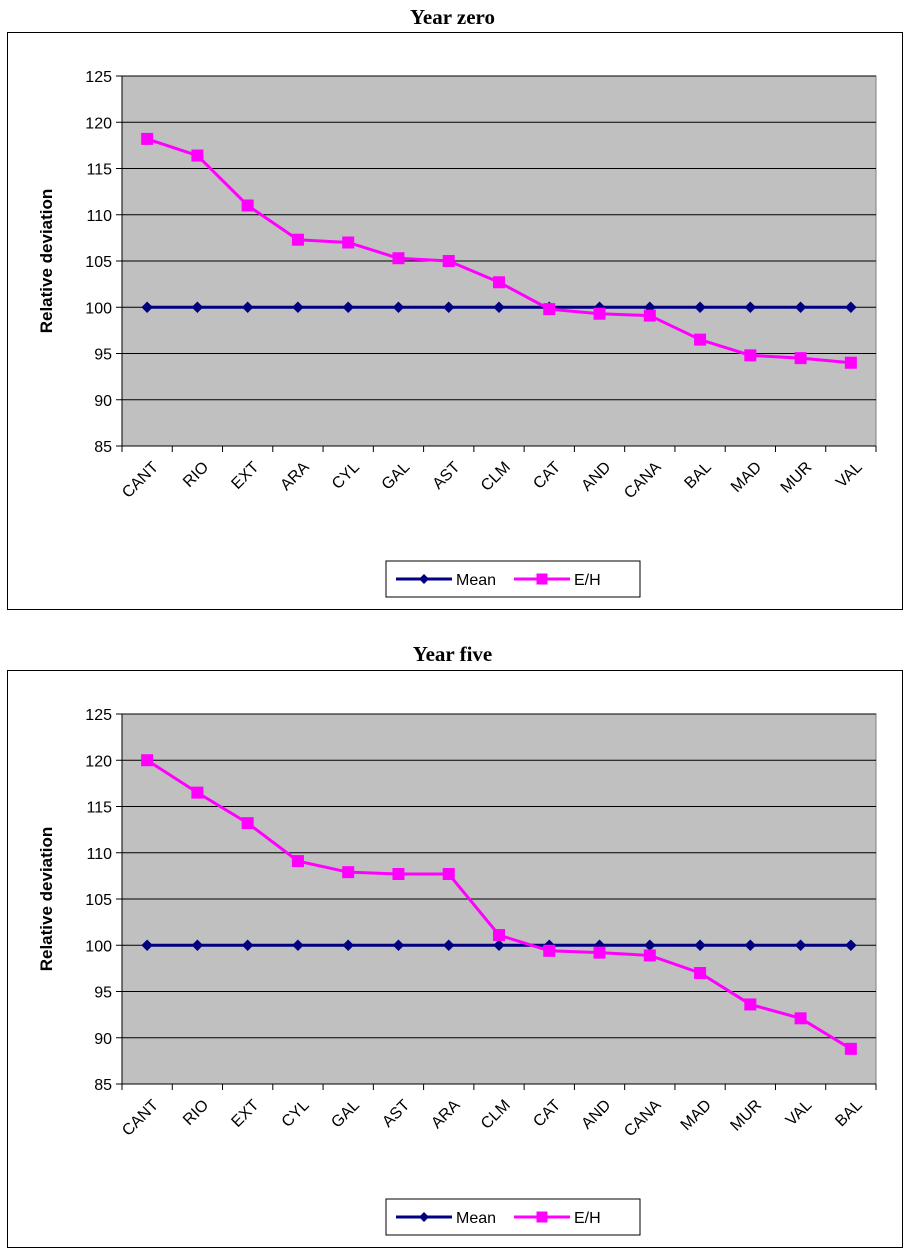 The width and height of the screenshot is (905, 1252). What do you see at coordinates (848, 1113) in the screenshot?
I see `x-tick-label-bal: BAL` at bounding box center [848, 1113].